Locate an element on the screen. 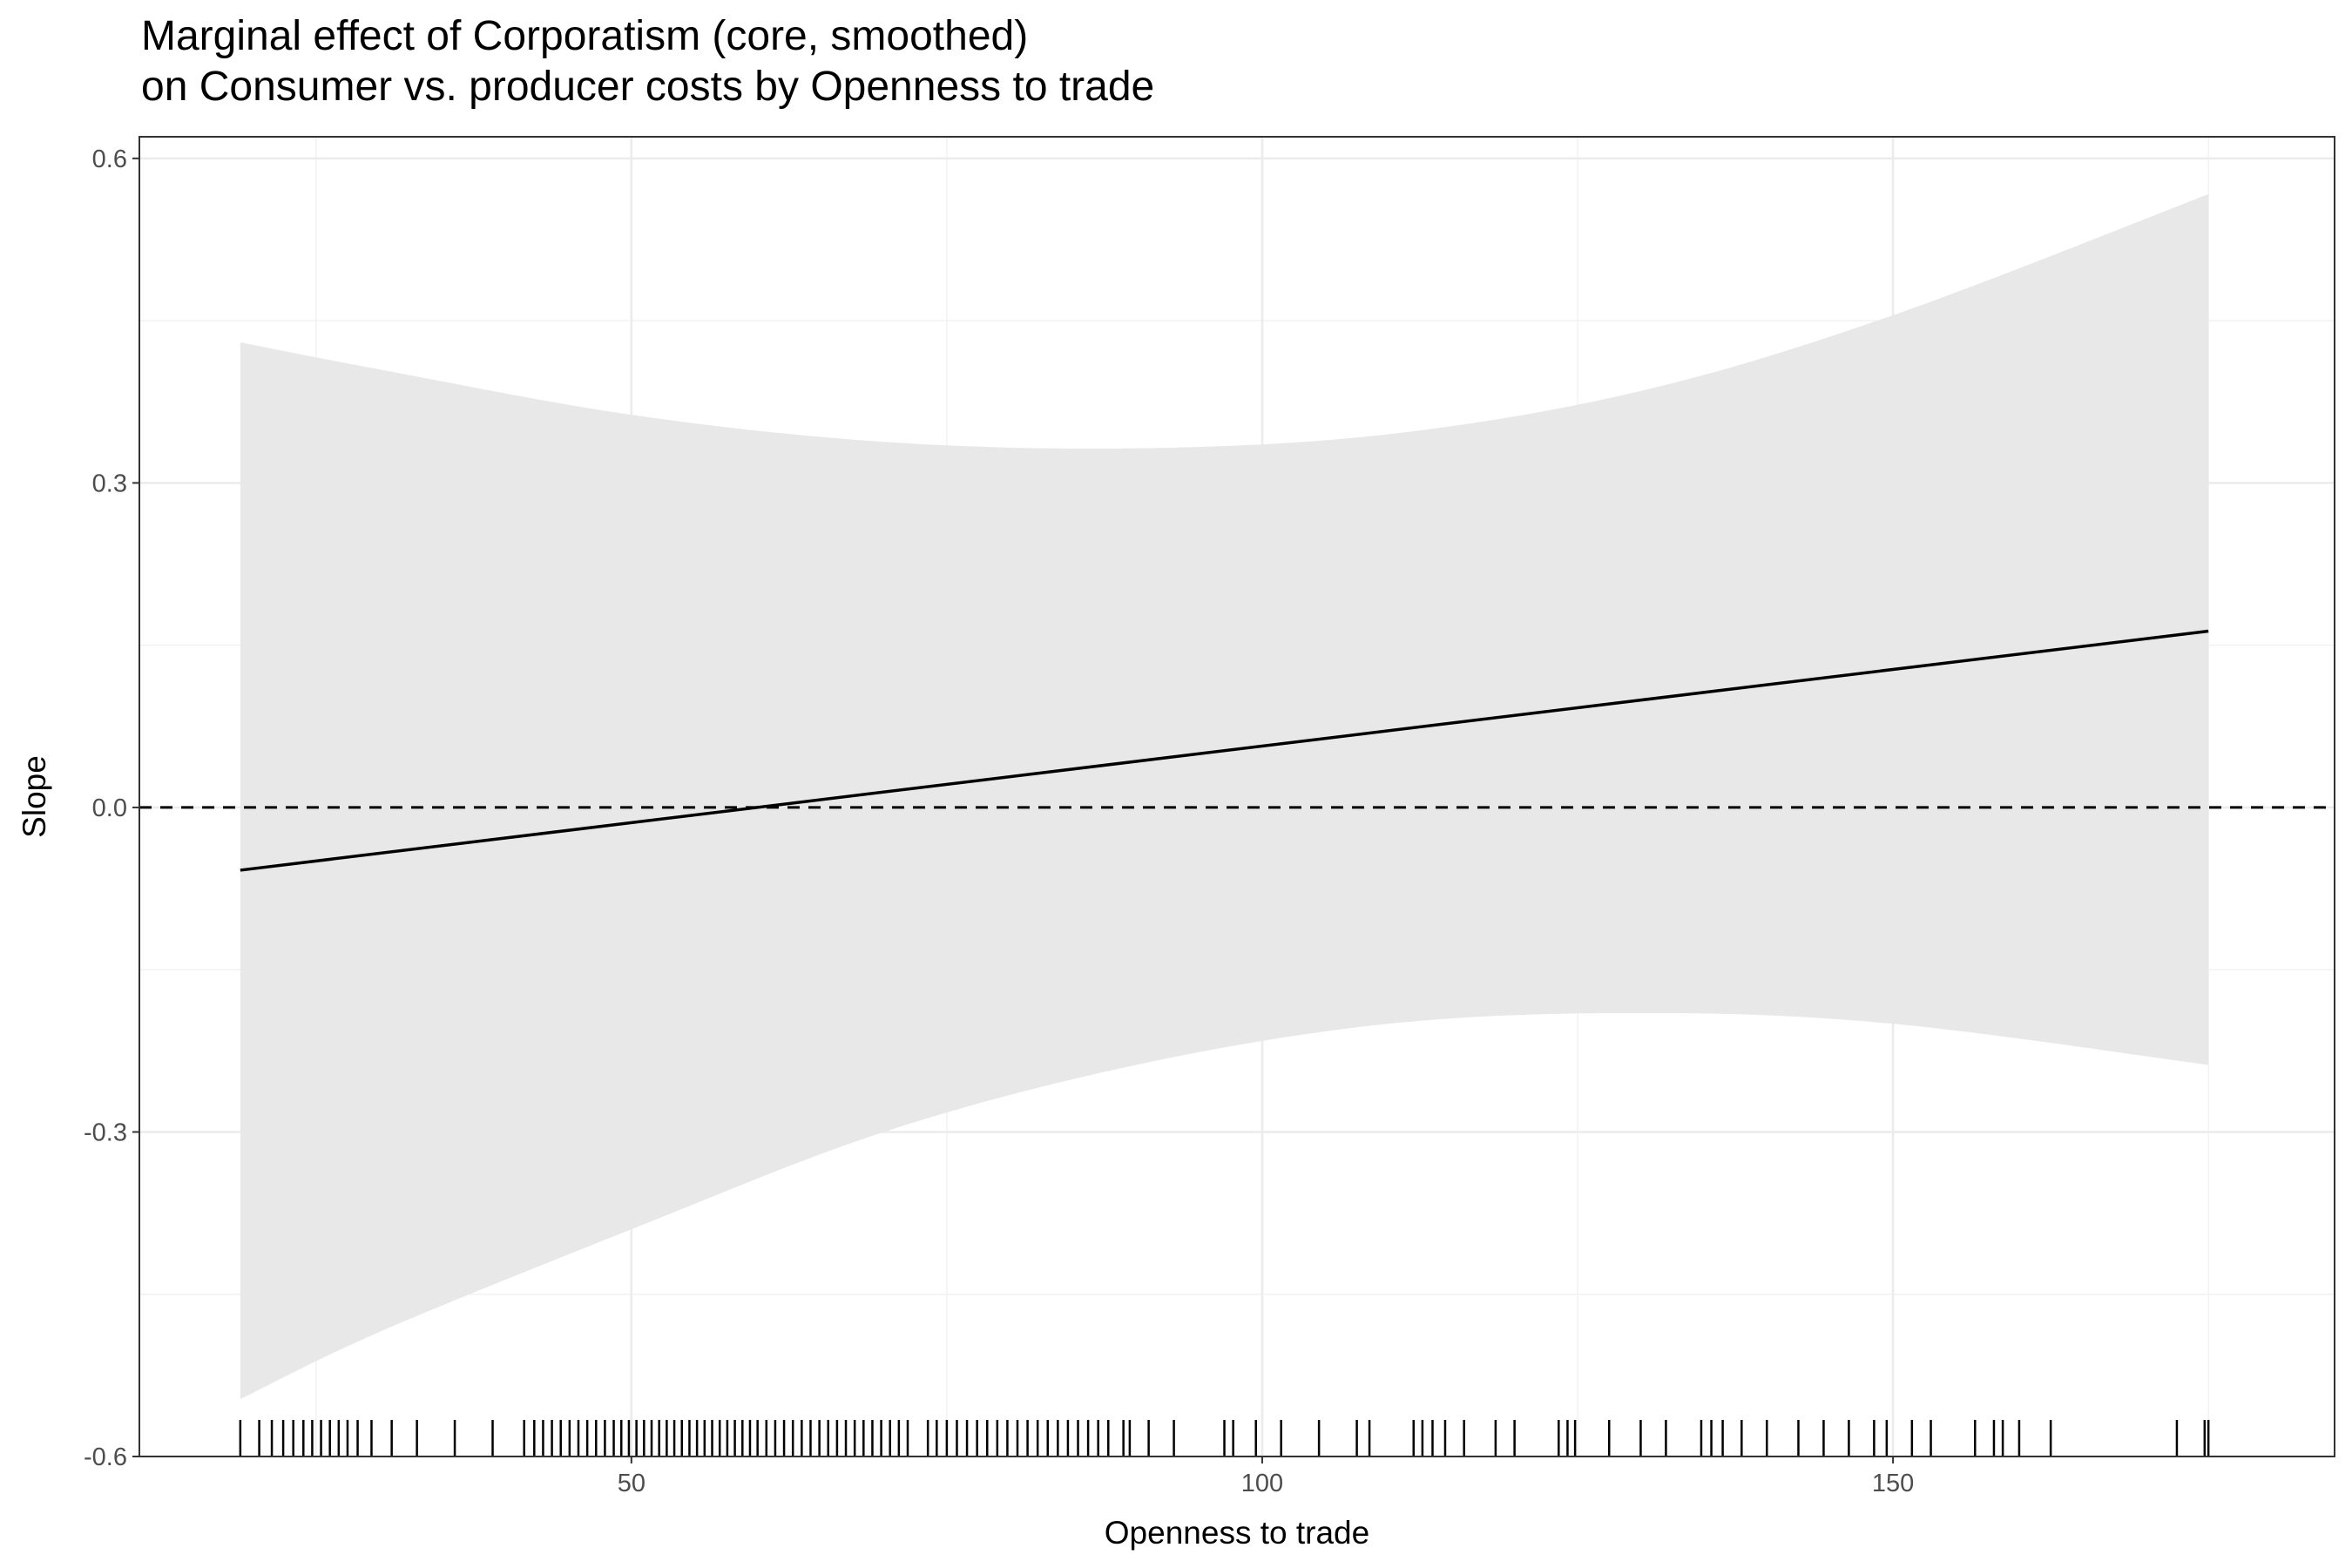  y-axis-title: Slope is located at coordinates (34, 796).